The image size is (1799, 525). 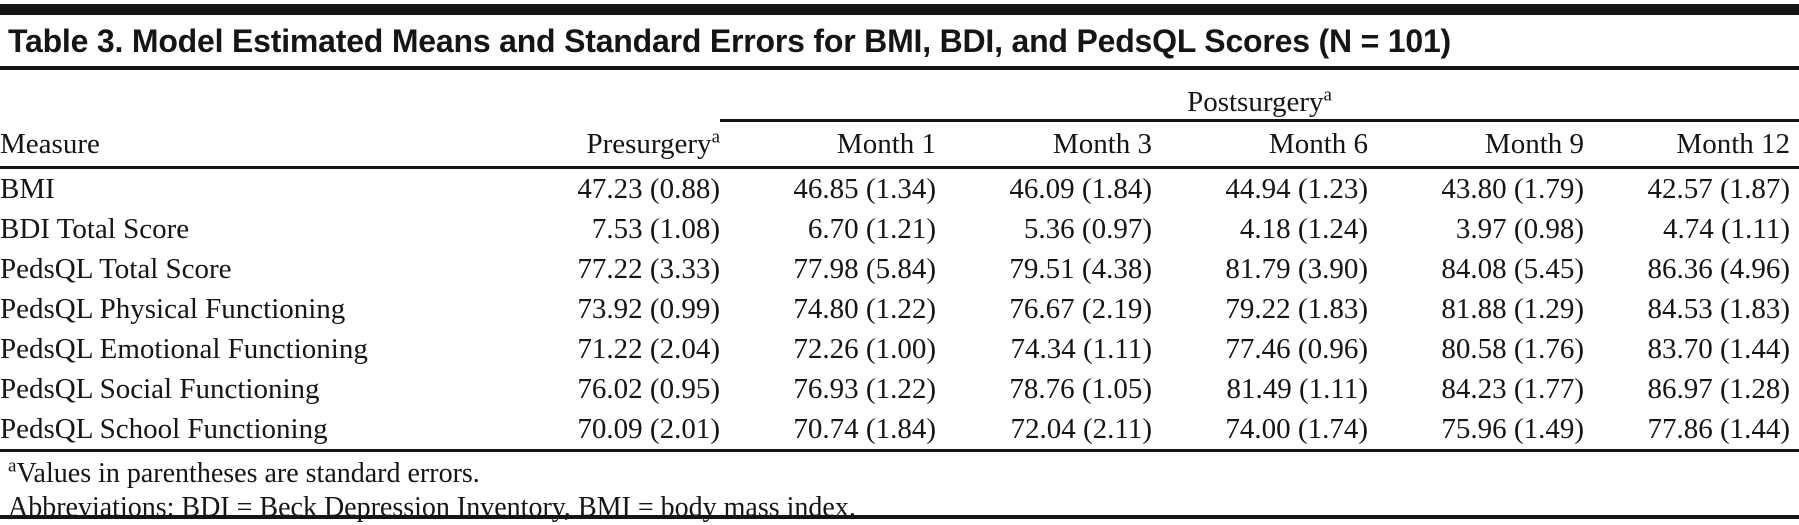 I want to click on spanner-spacer, so click(x=360, y=95).